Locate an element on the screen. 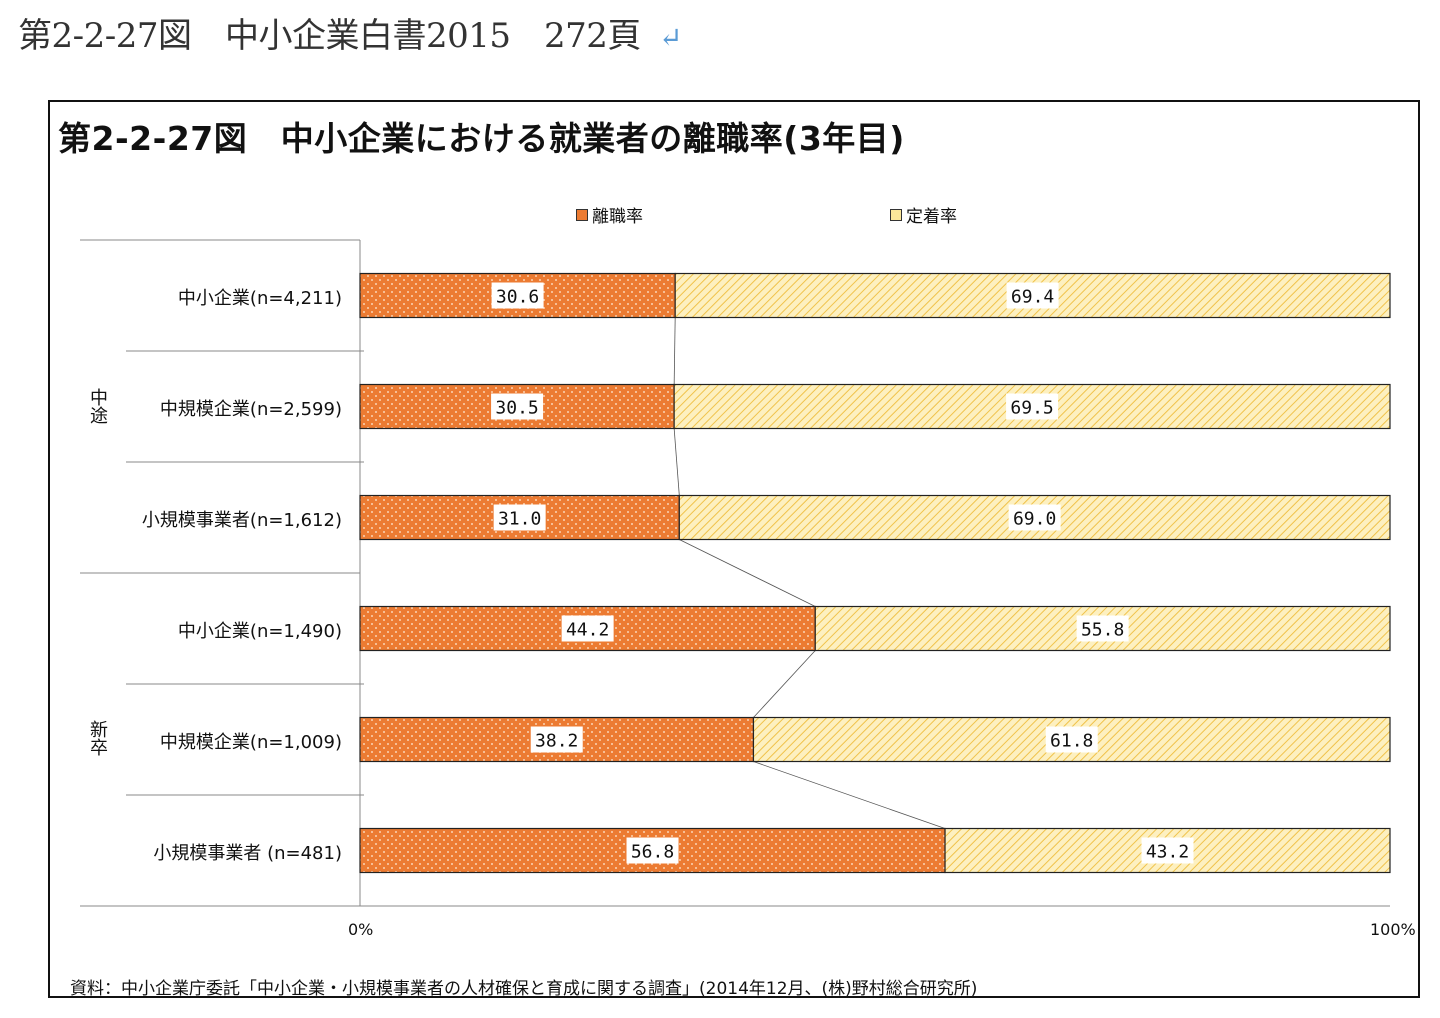  data-label-turnover: 44.2 is located at coordinates (587, 630).